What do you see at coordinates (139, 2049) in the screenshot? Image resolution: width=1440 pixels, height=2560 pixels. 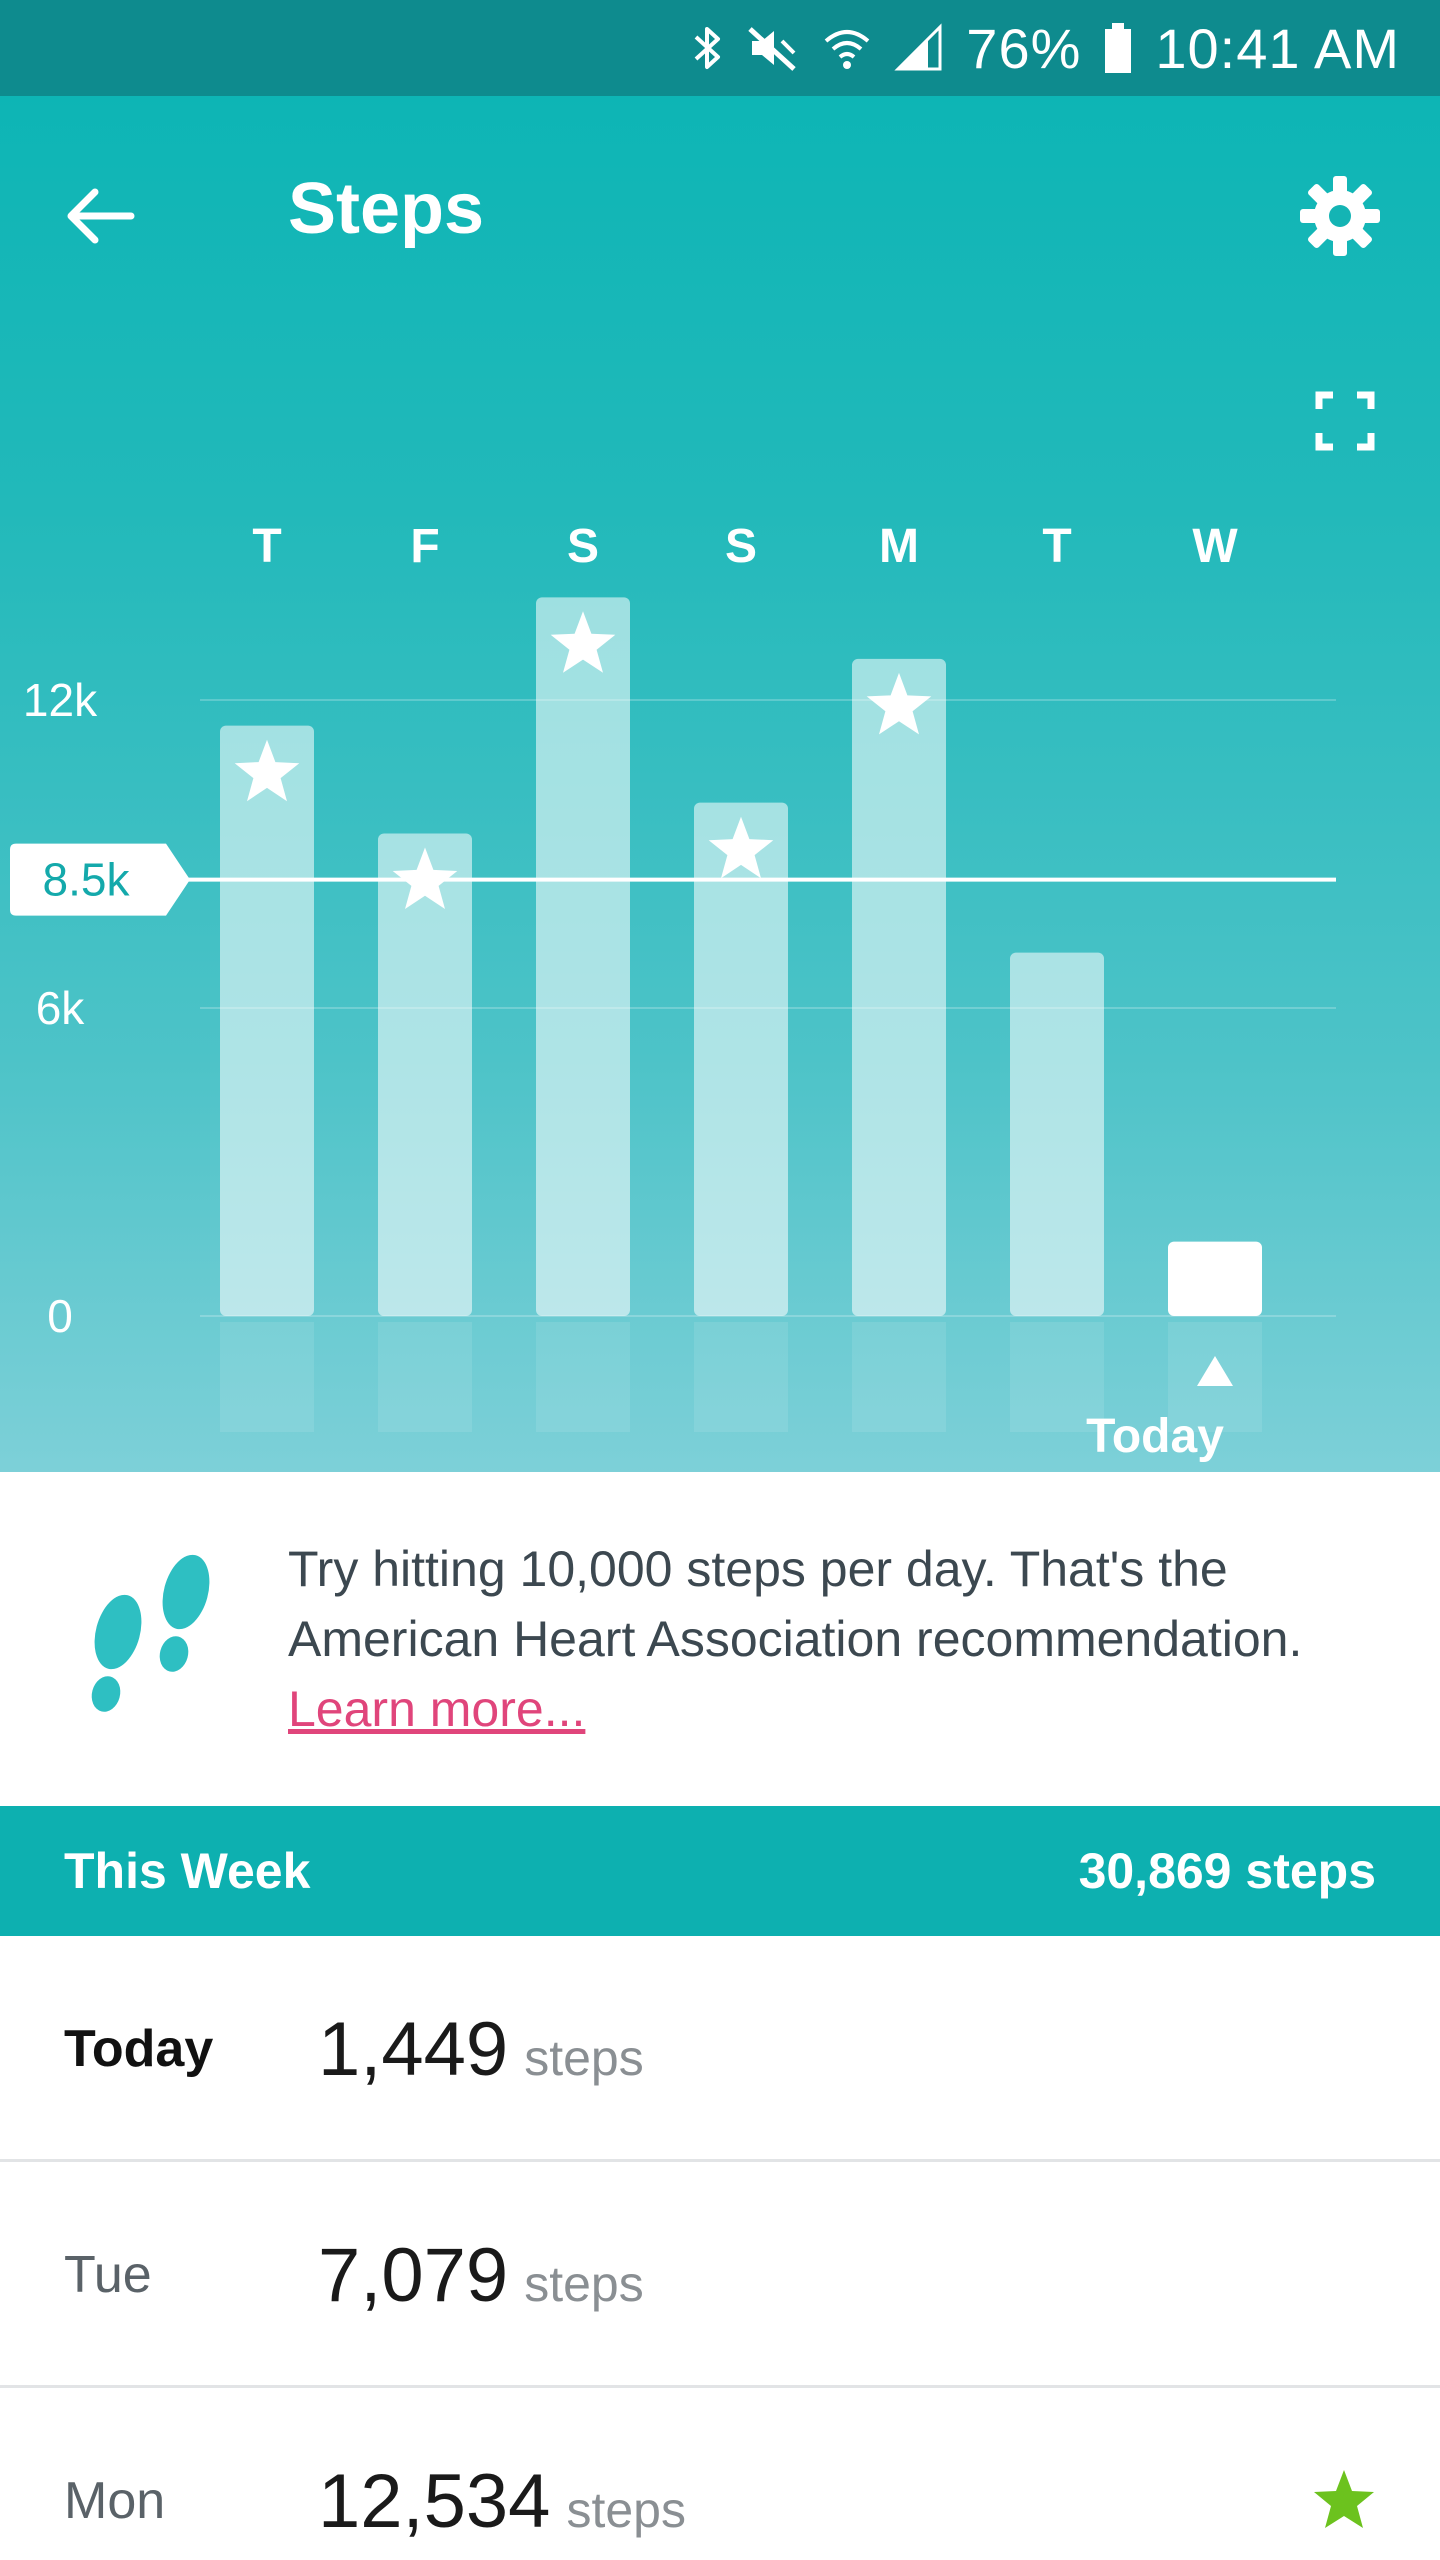 I see `day-label: Today` at bounding box center [139, 2049].